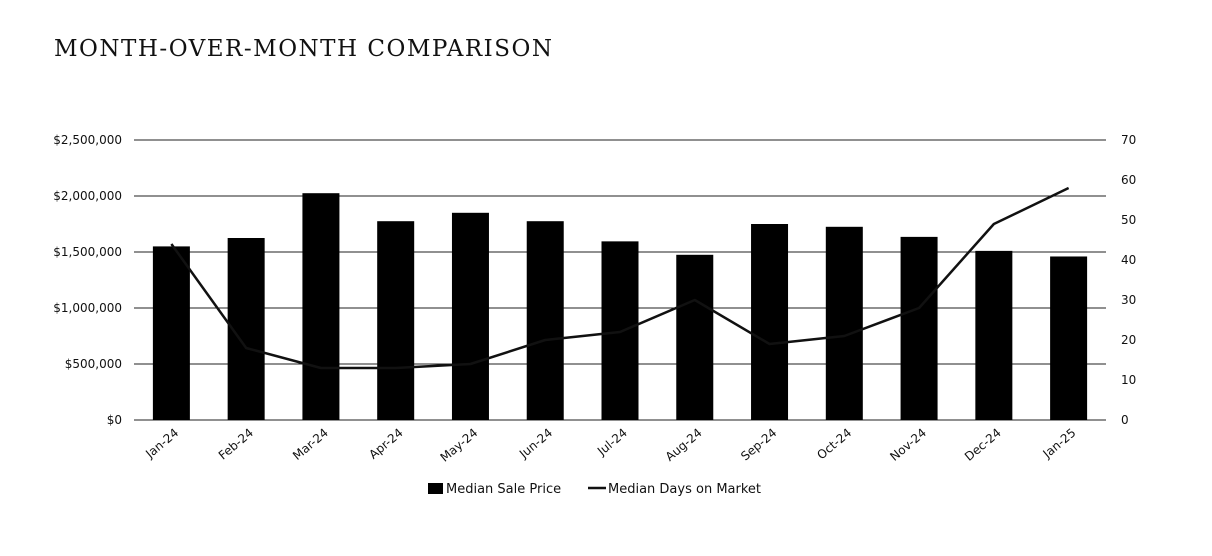  I want to click on right-tick-label: 20, so click(1128, 340).